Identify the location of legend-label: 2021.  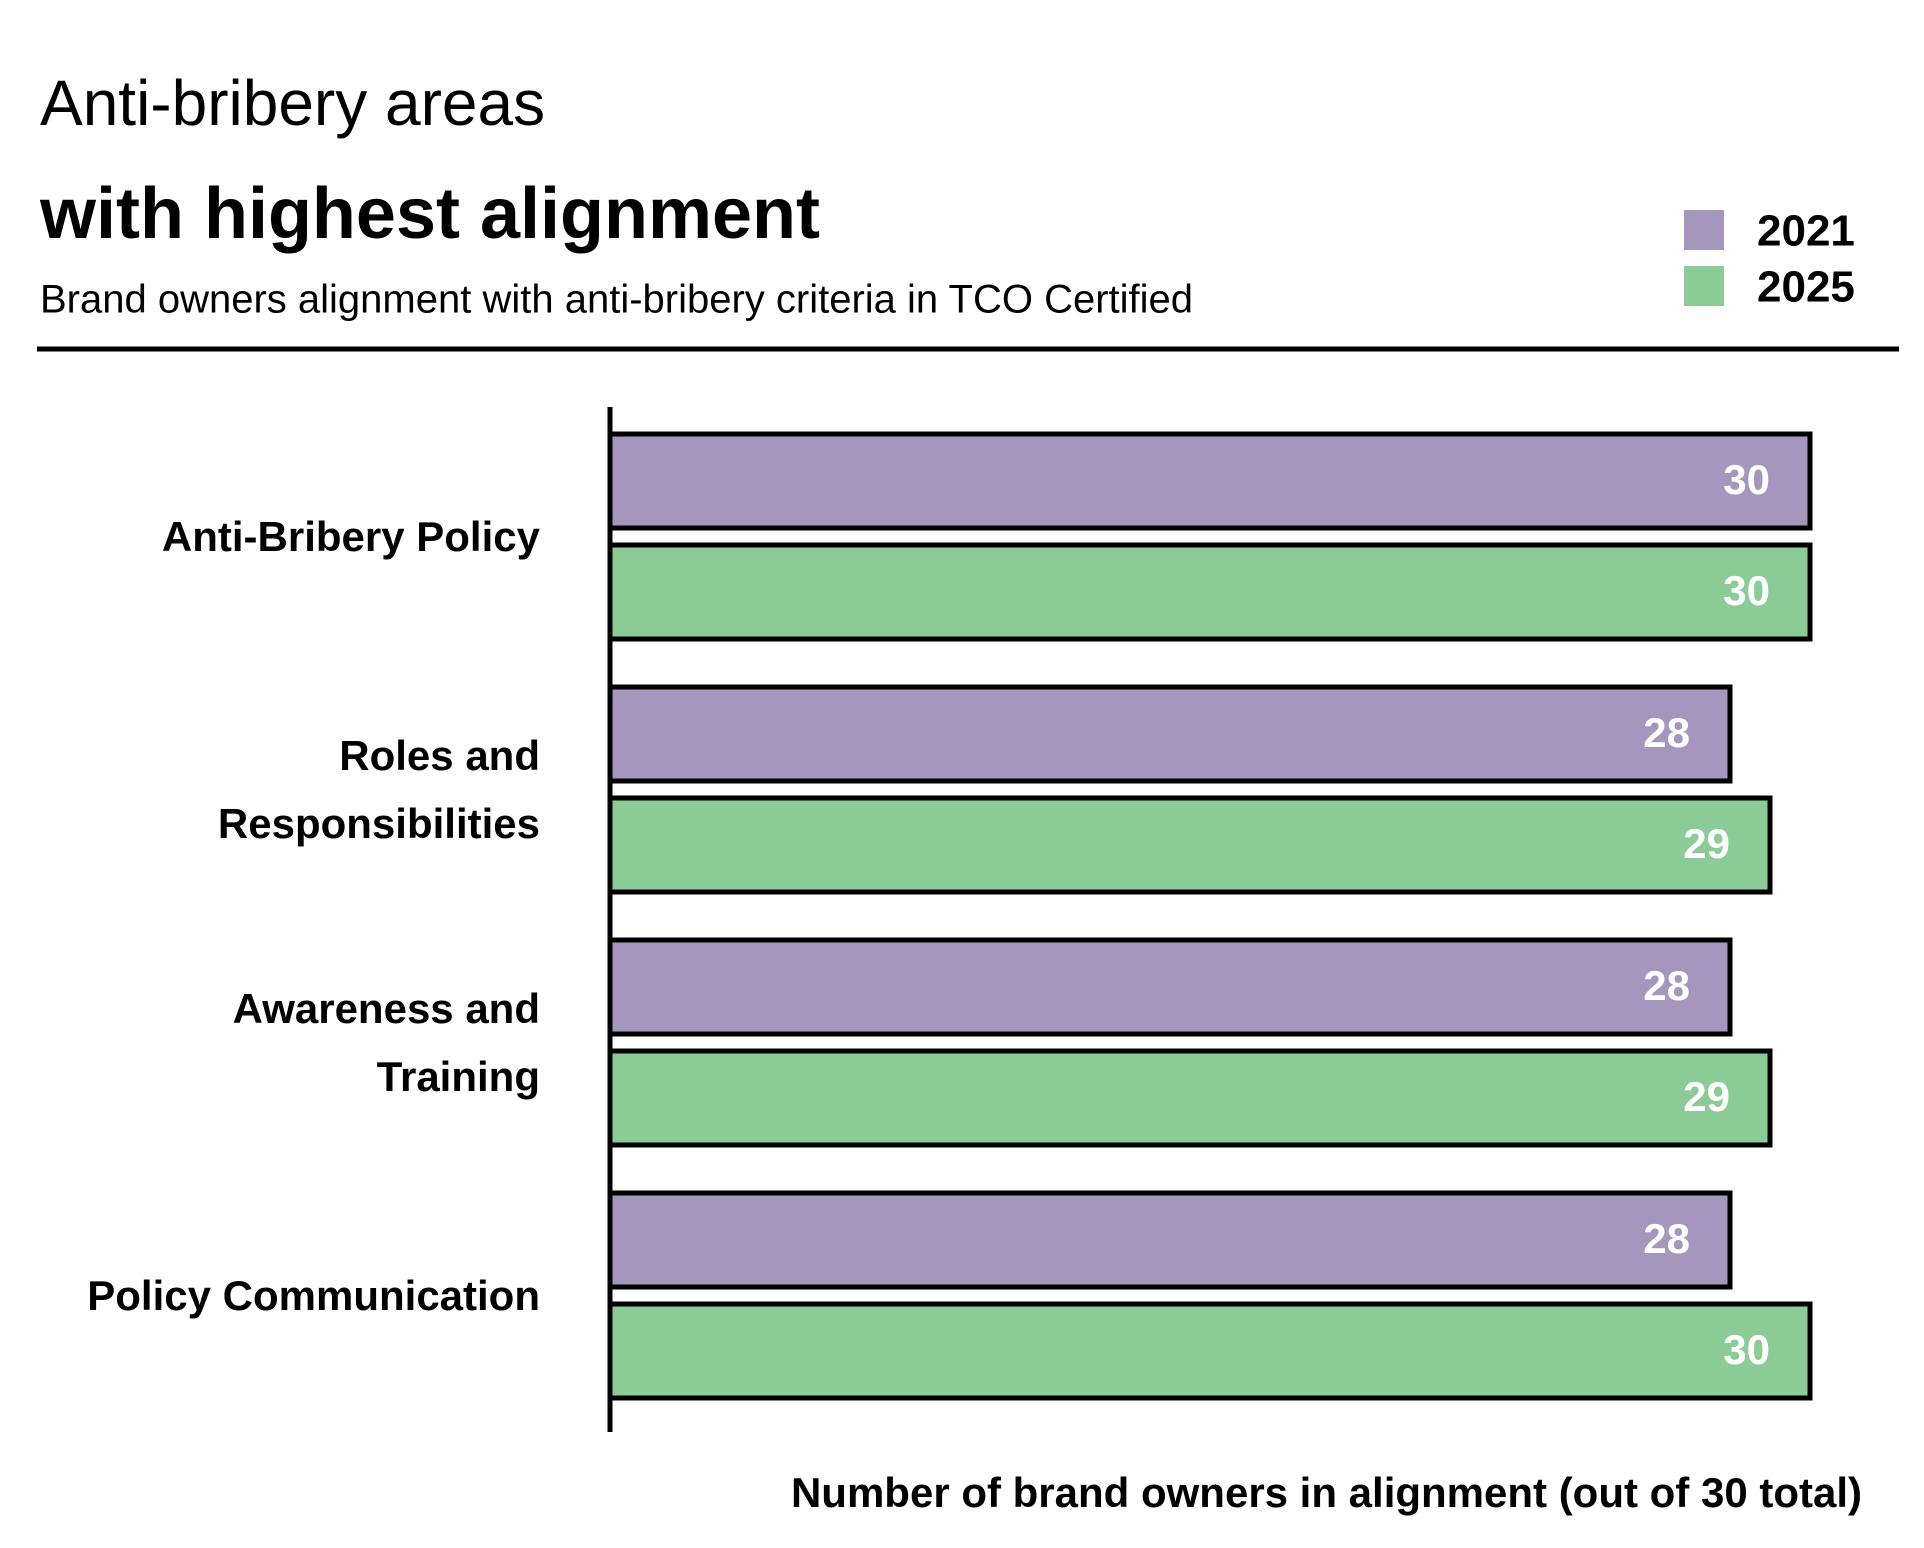
(1806, 231).